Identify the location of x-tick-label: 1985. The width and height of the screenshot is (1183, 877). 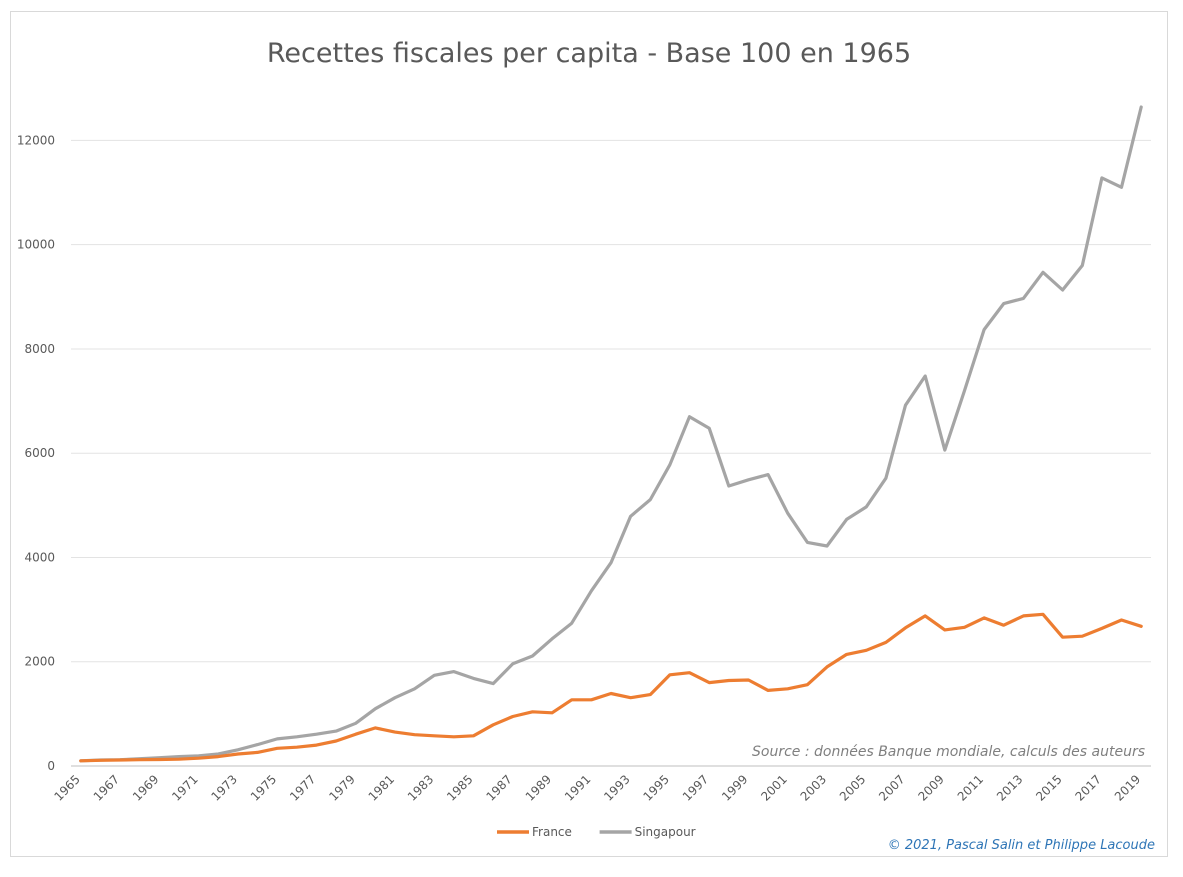
(459, 787).